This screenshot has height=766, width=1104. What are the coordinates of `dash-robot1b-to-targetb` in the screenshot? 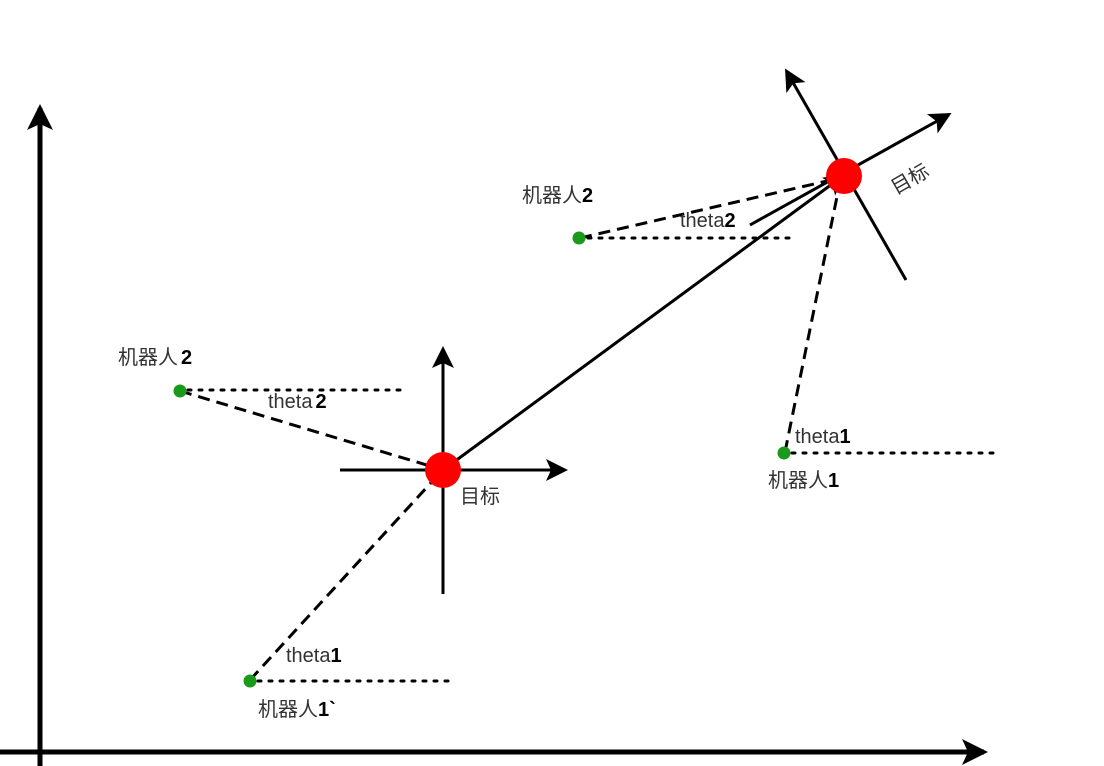 It's located at (813, 316).